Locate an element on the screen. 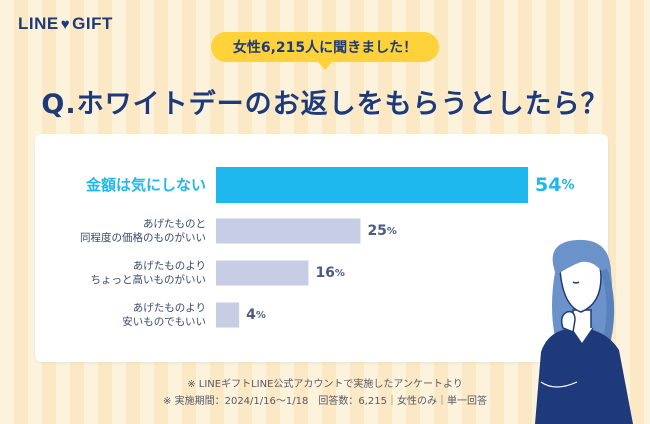 This screenshot has width=650, height=424. survey-badge-tail is located at coordinates (325, 65).